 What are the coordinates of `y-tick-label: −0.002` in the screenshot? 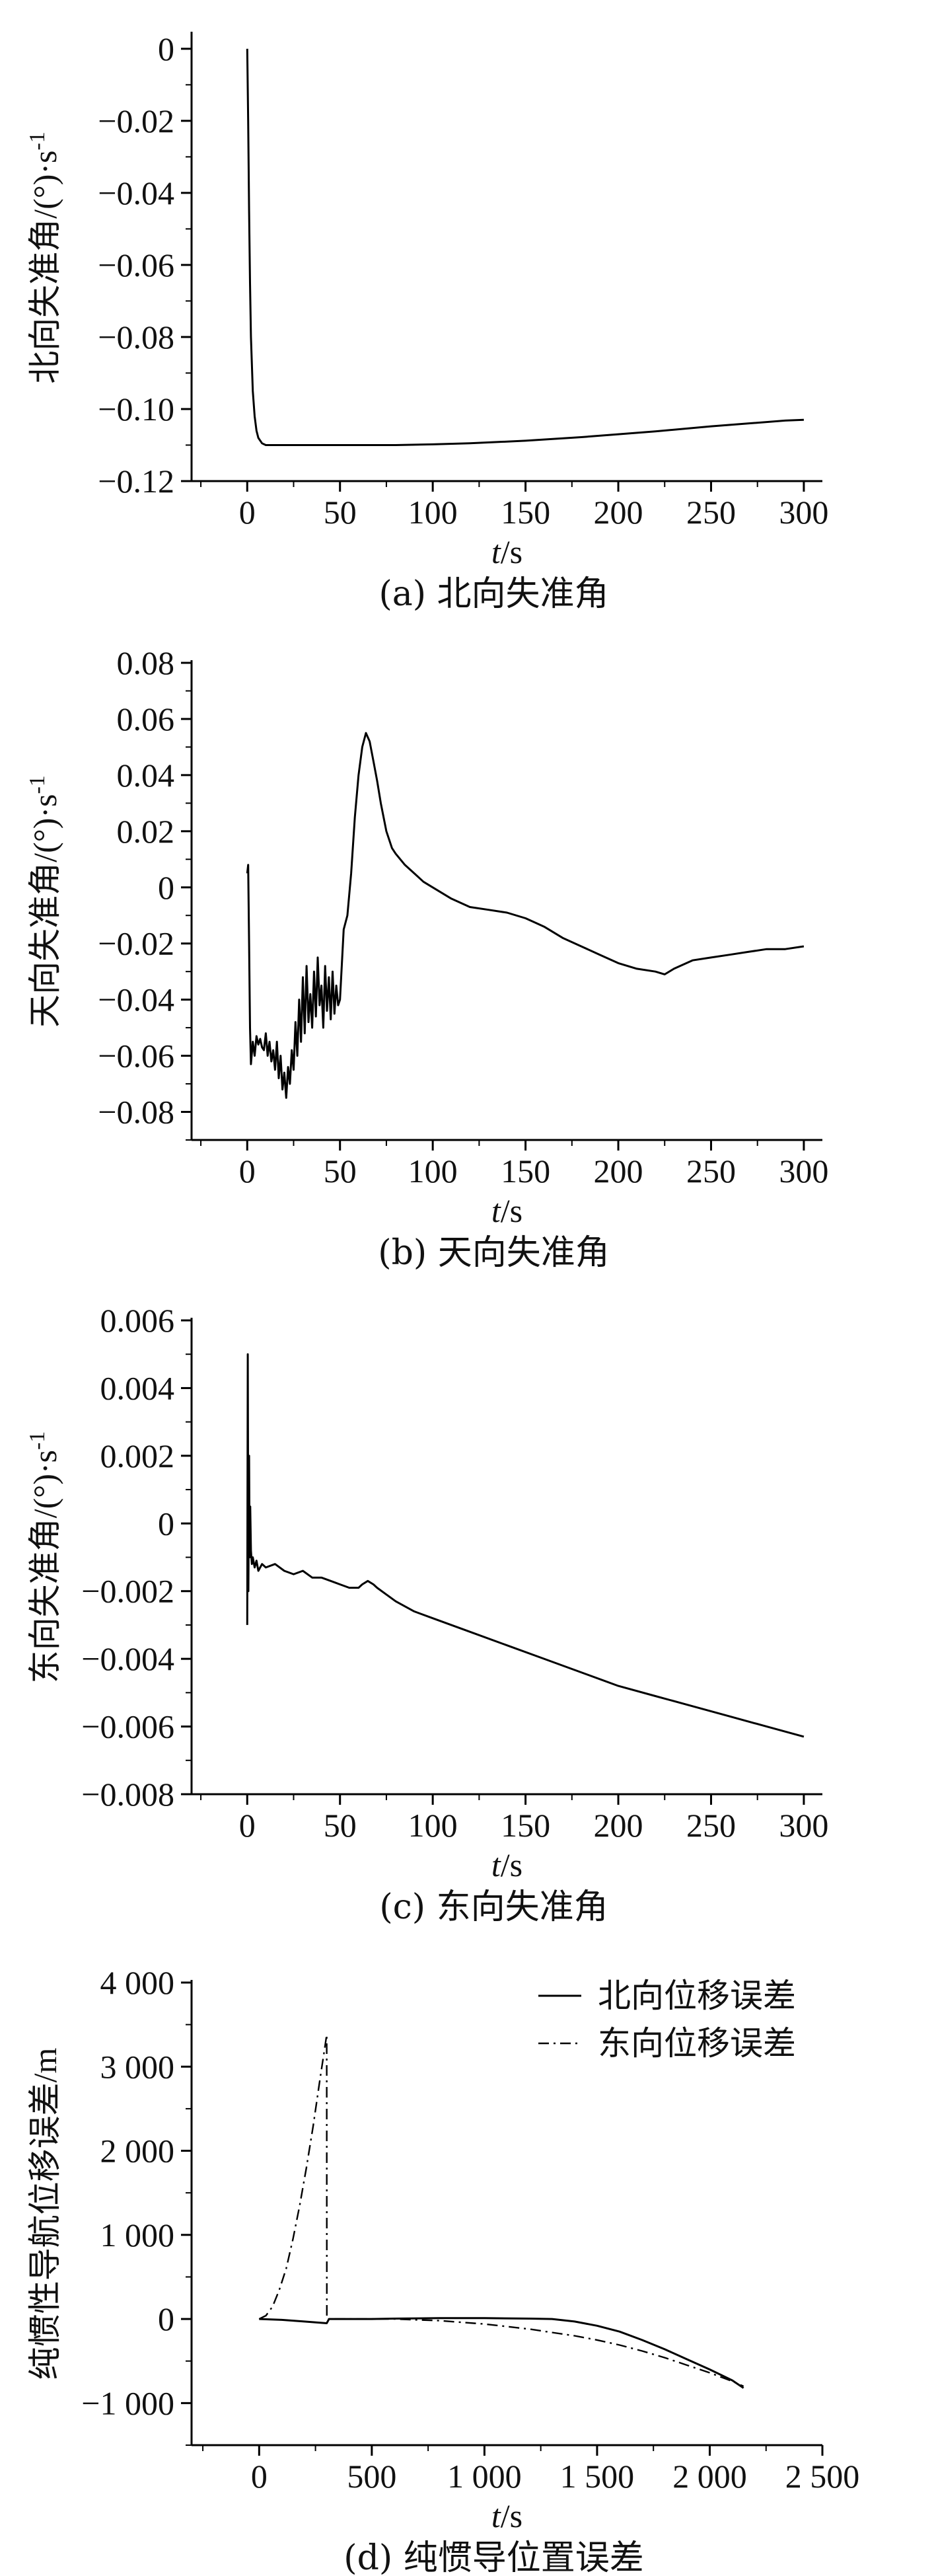 It's located at (127, 1592).